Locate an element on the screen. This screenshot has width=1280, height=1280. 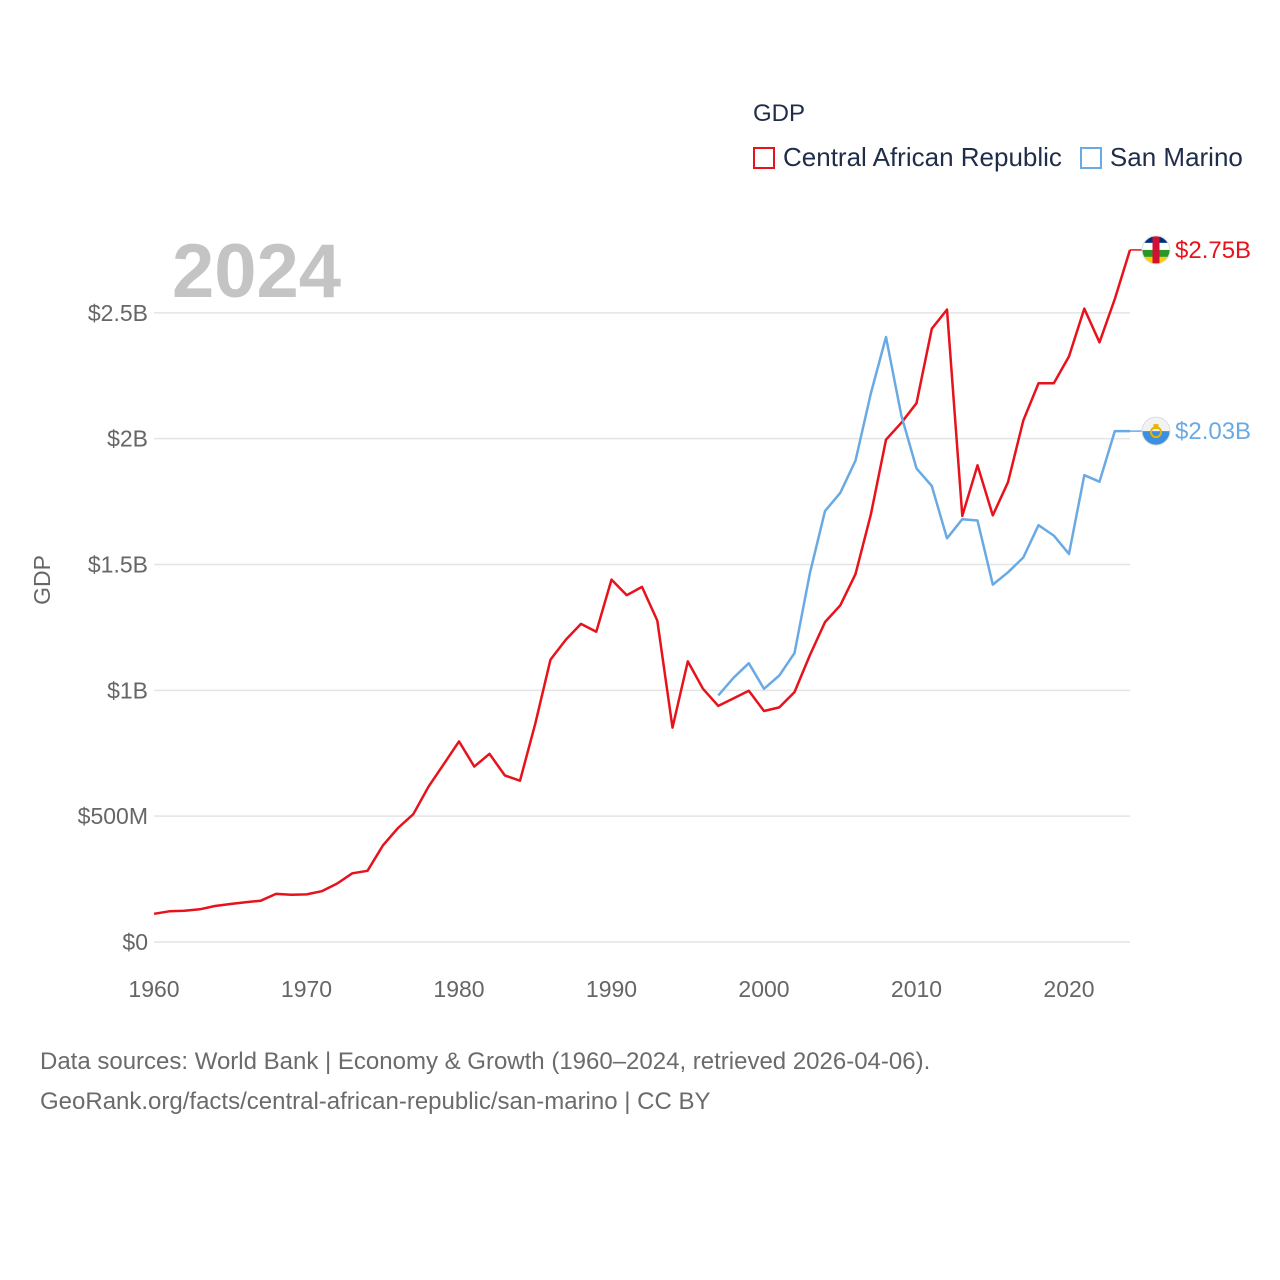
legend-swatch-central-african-republic is located at coordinates (764, 157).